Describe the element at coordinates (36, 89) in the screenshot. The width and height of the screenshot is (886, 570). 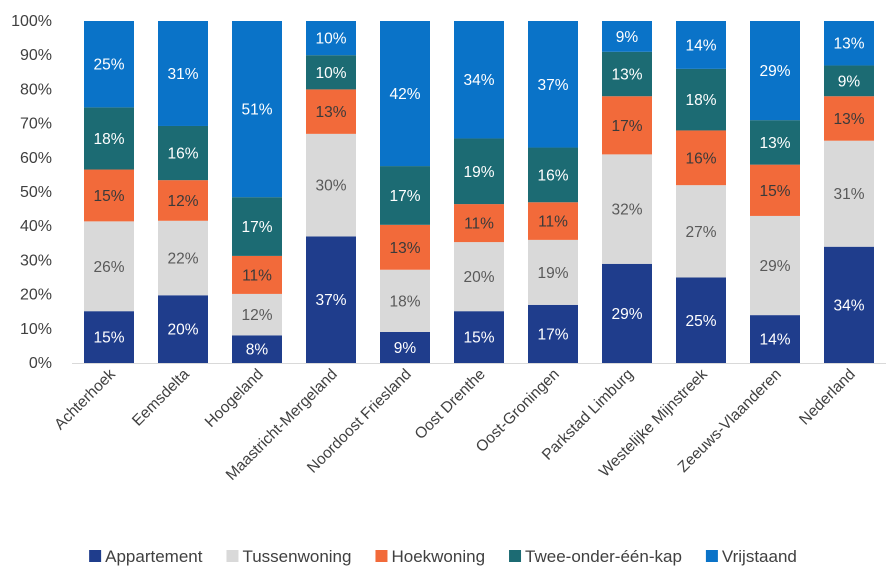
I see `y-tick-label: 80%` at that location.